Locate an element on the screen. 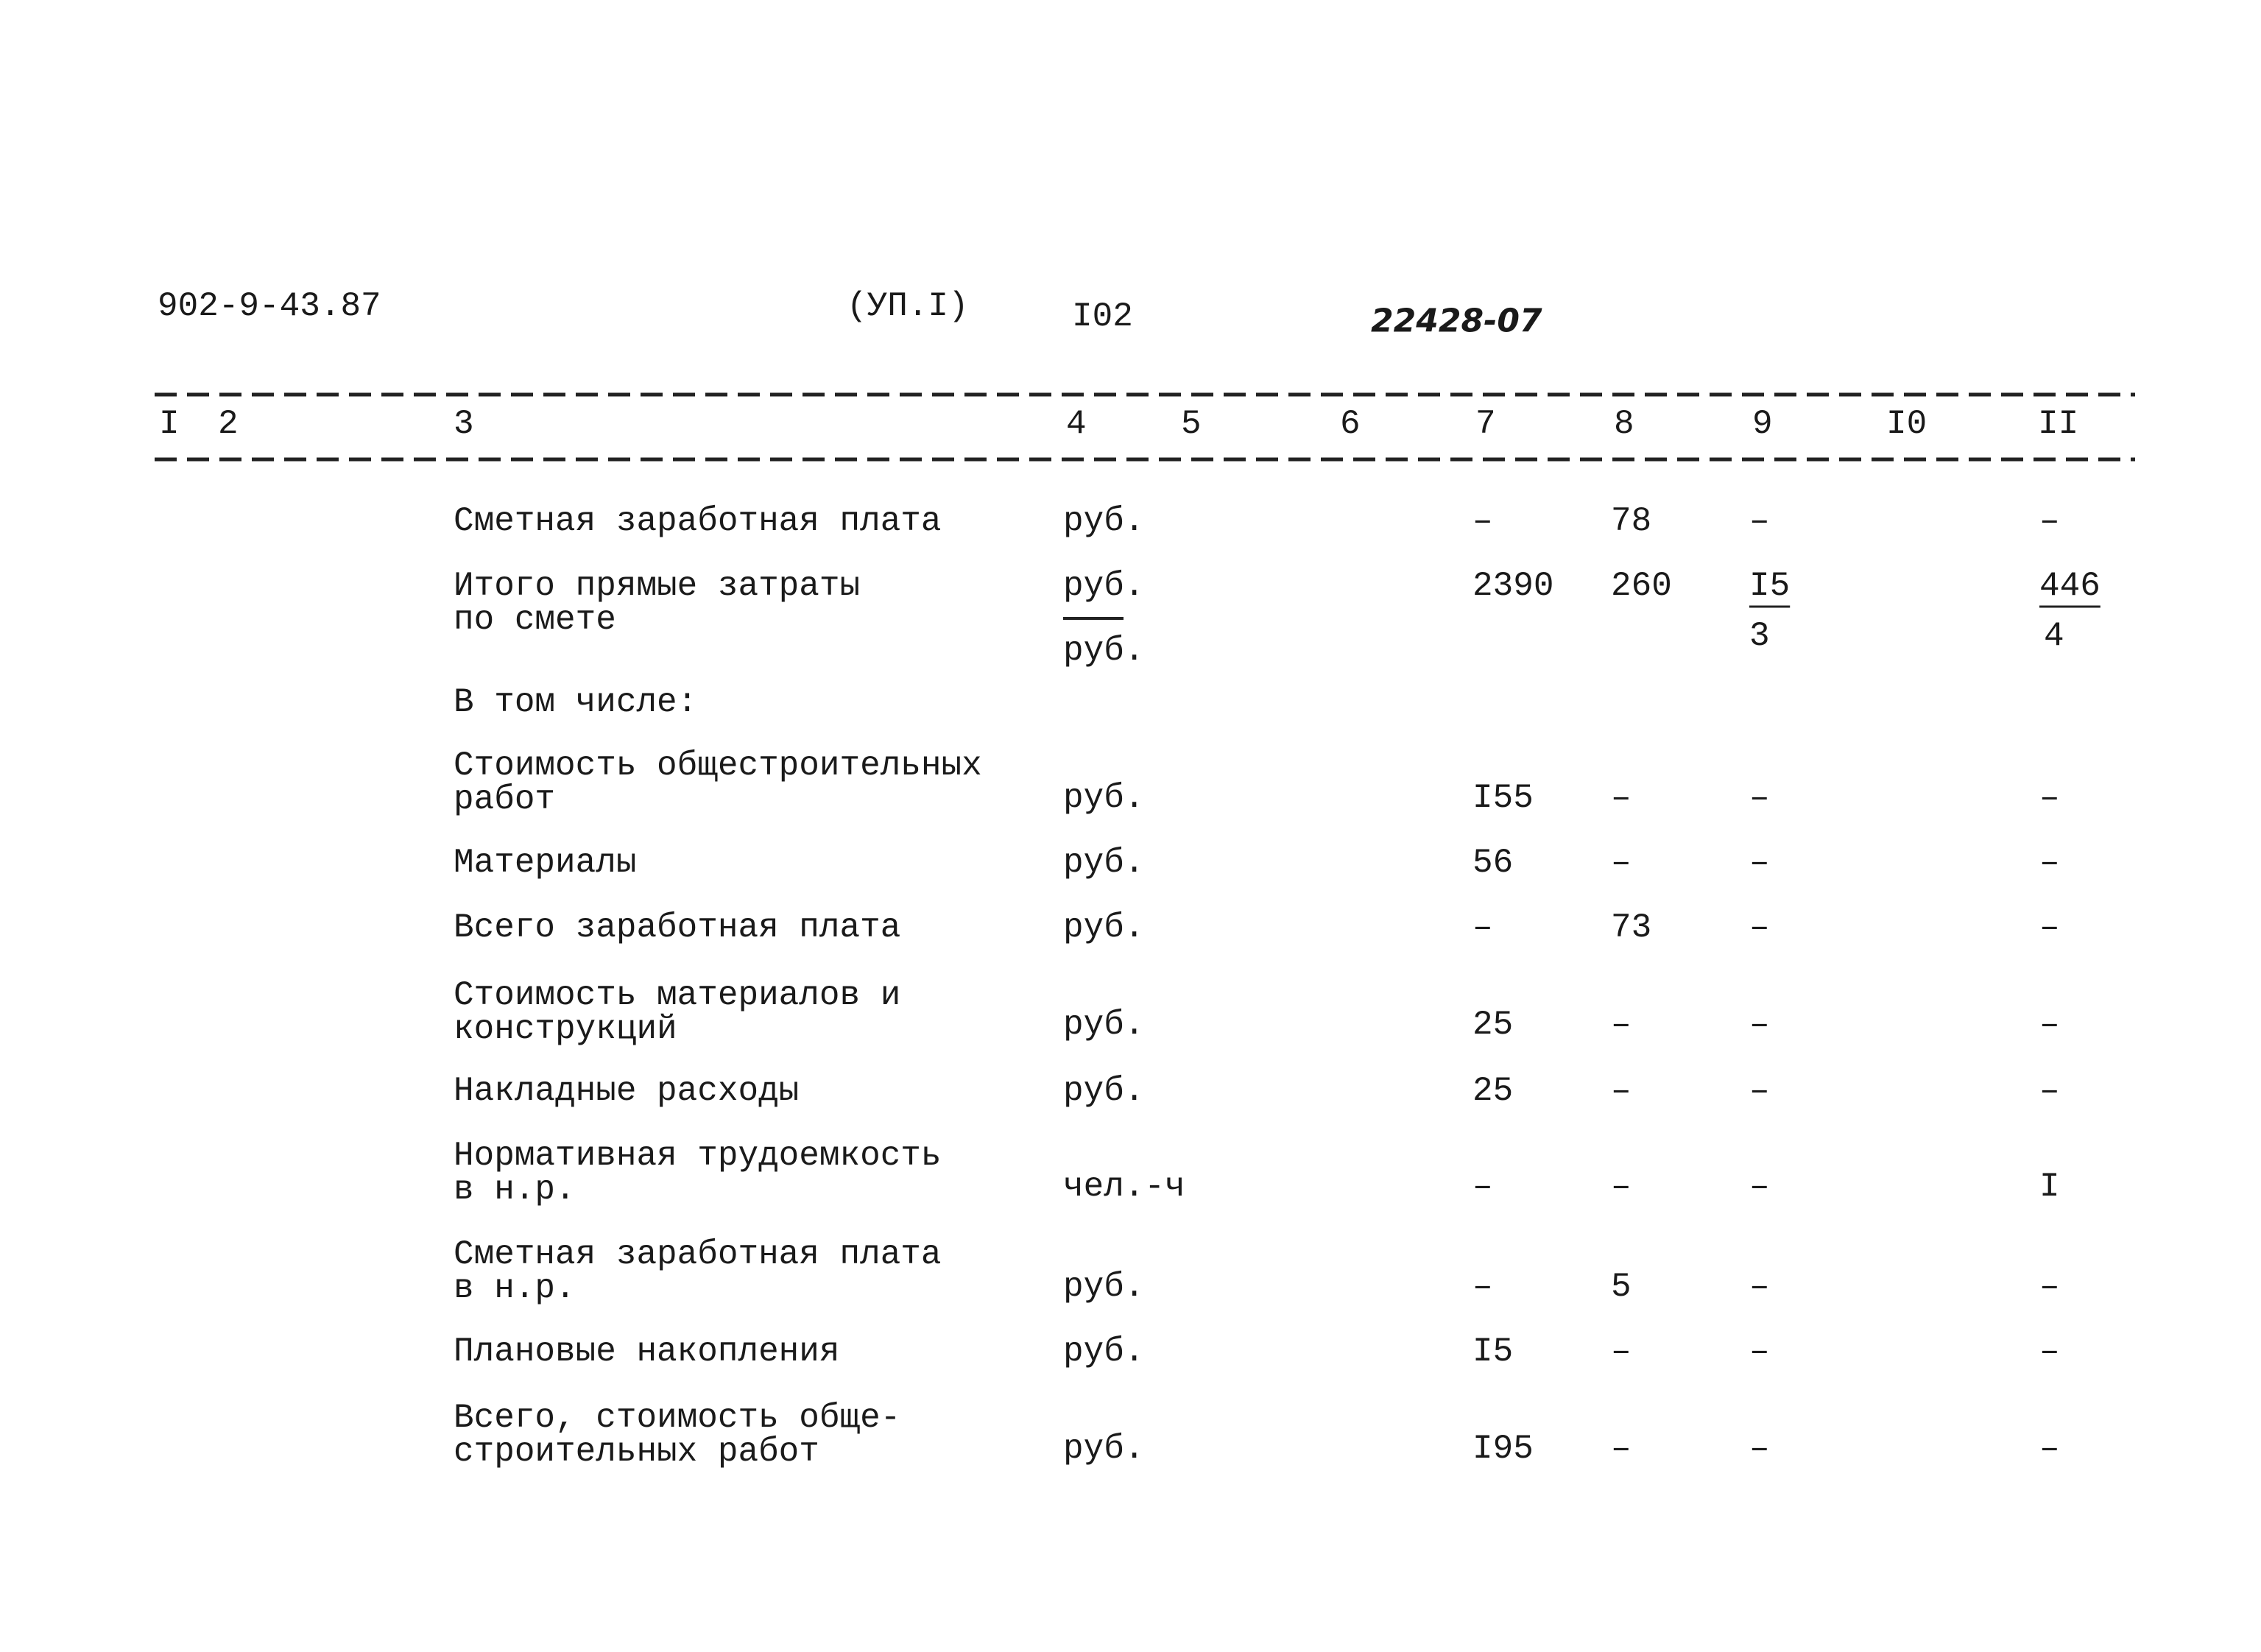  row-name: Всего, стоимость обще- is located at coordinates (677, 1418).